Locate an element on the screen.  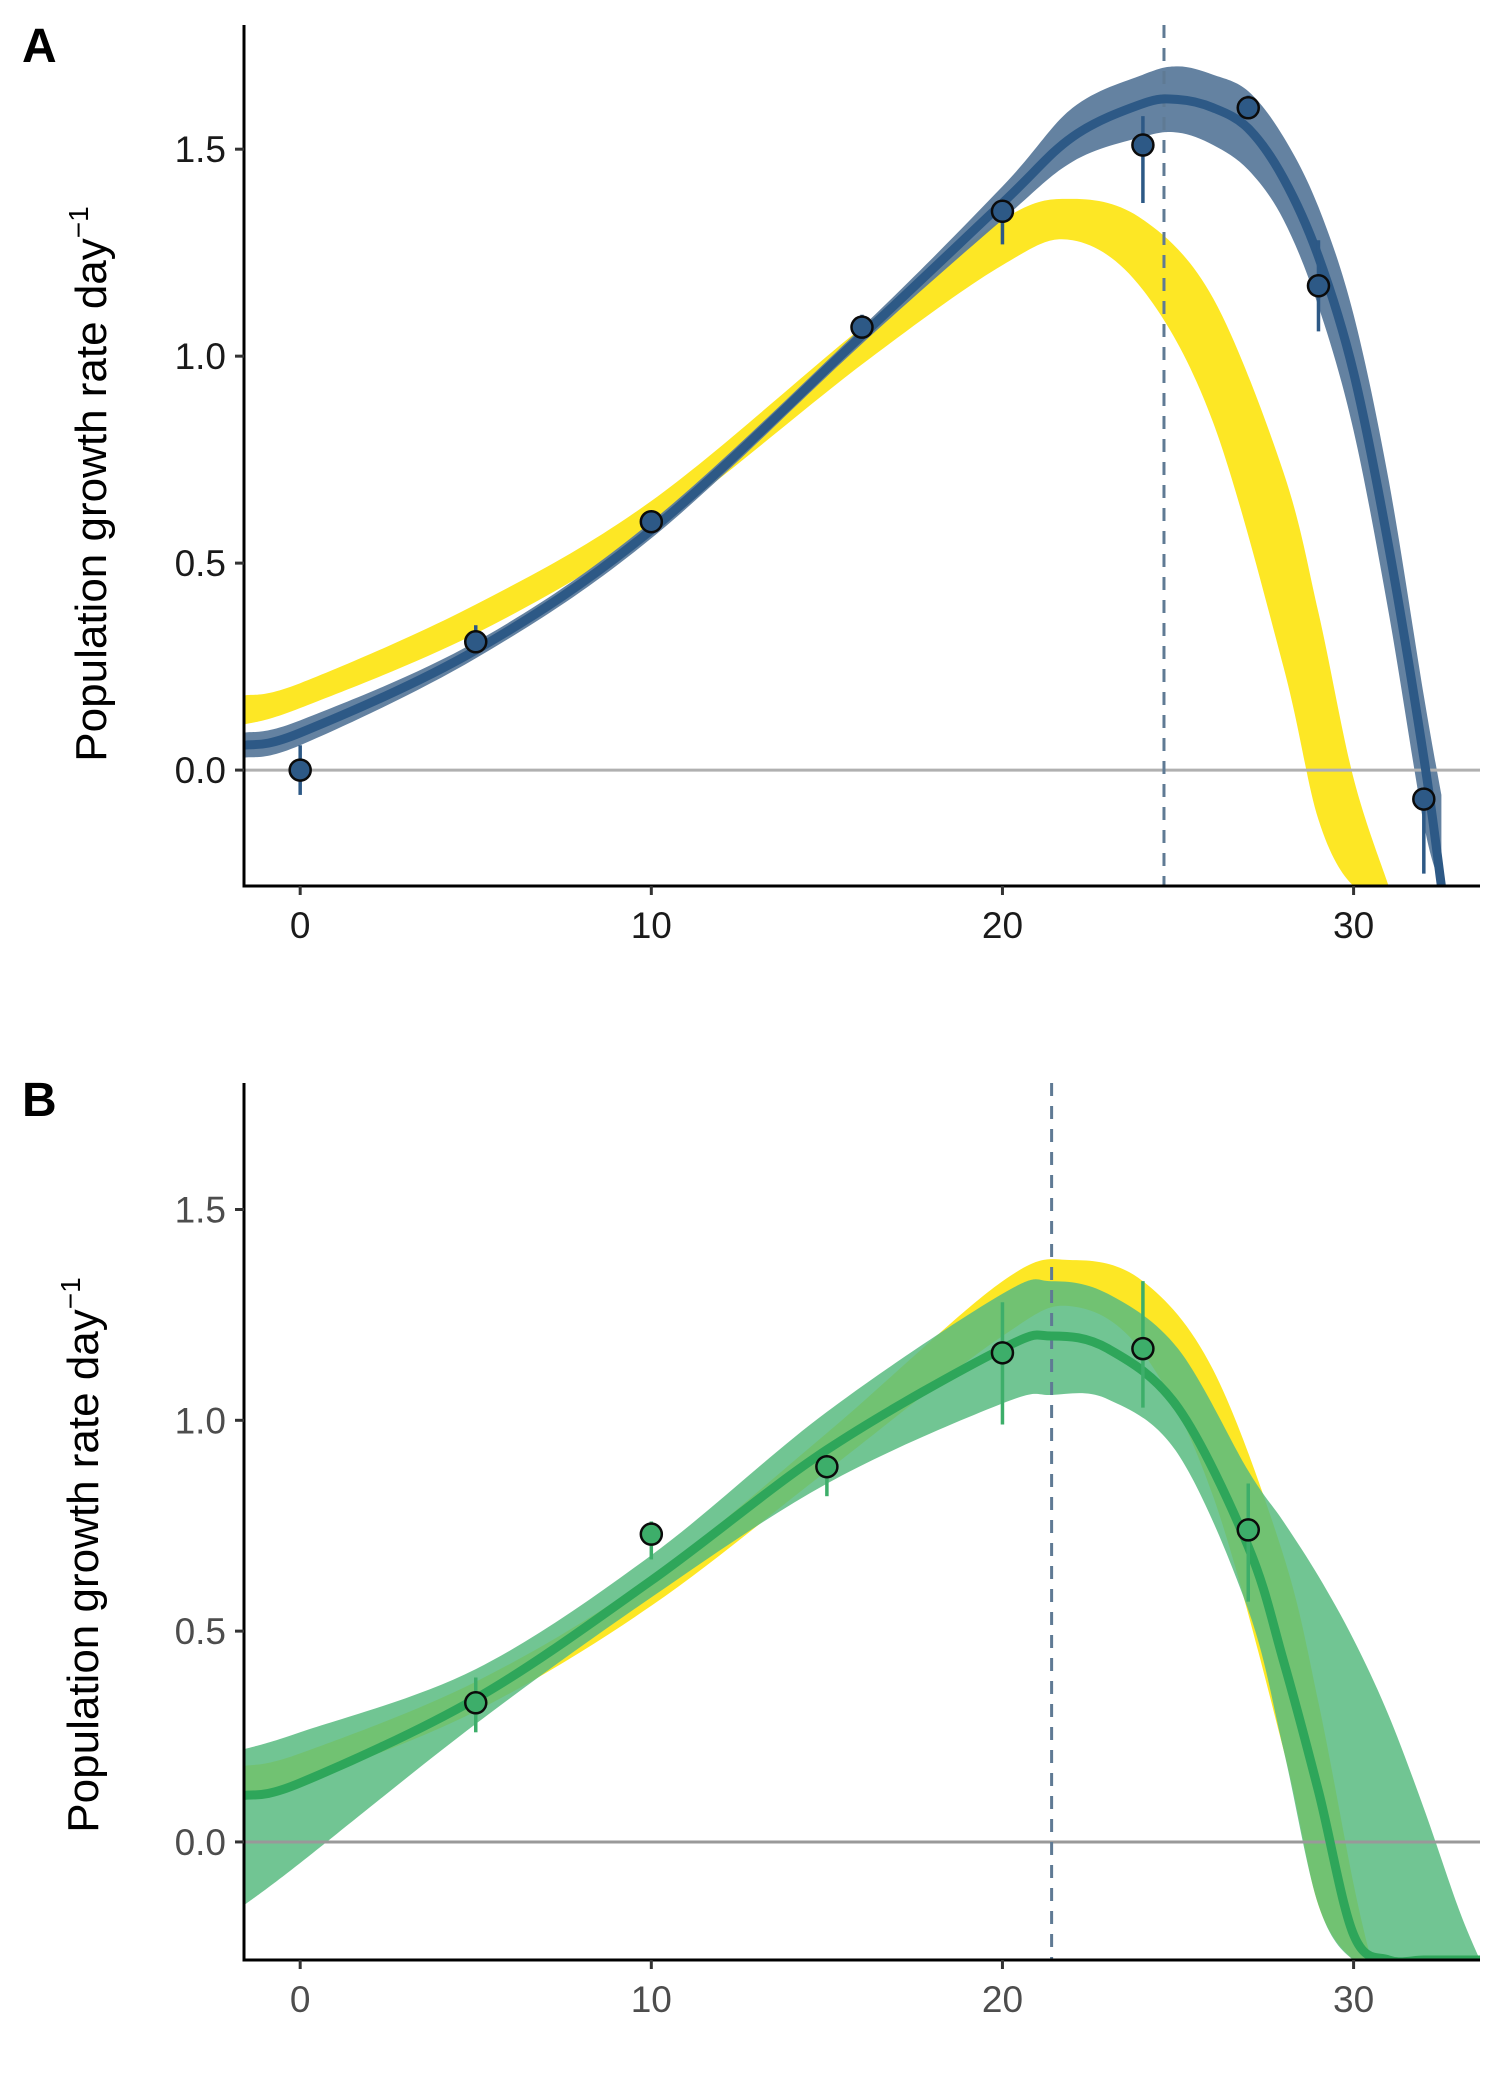
y-tick-label-b: 0.5 is located at coordinates (200, 1631).